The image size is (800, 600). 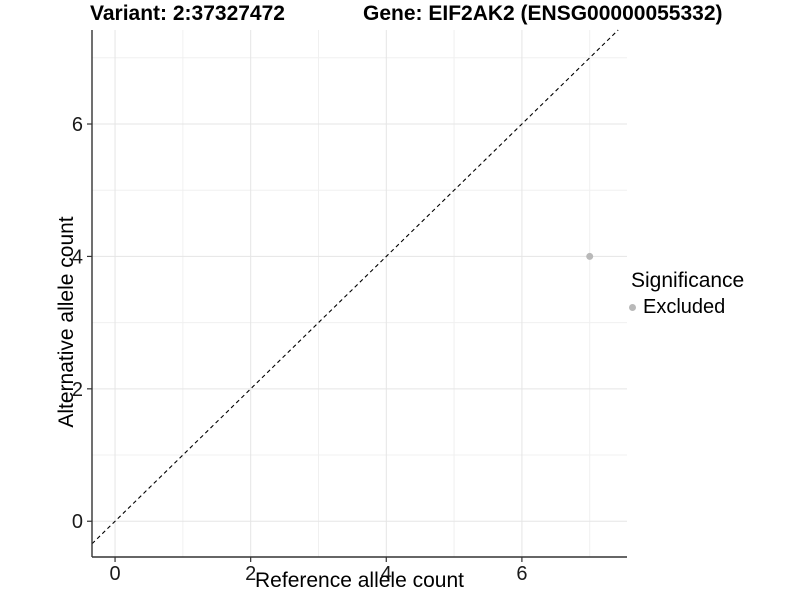 What do you see at coordinates (686, 294) in the screenshot?
I see `legend: Significance Excluded` at bounding box center [686, 294].